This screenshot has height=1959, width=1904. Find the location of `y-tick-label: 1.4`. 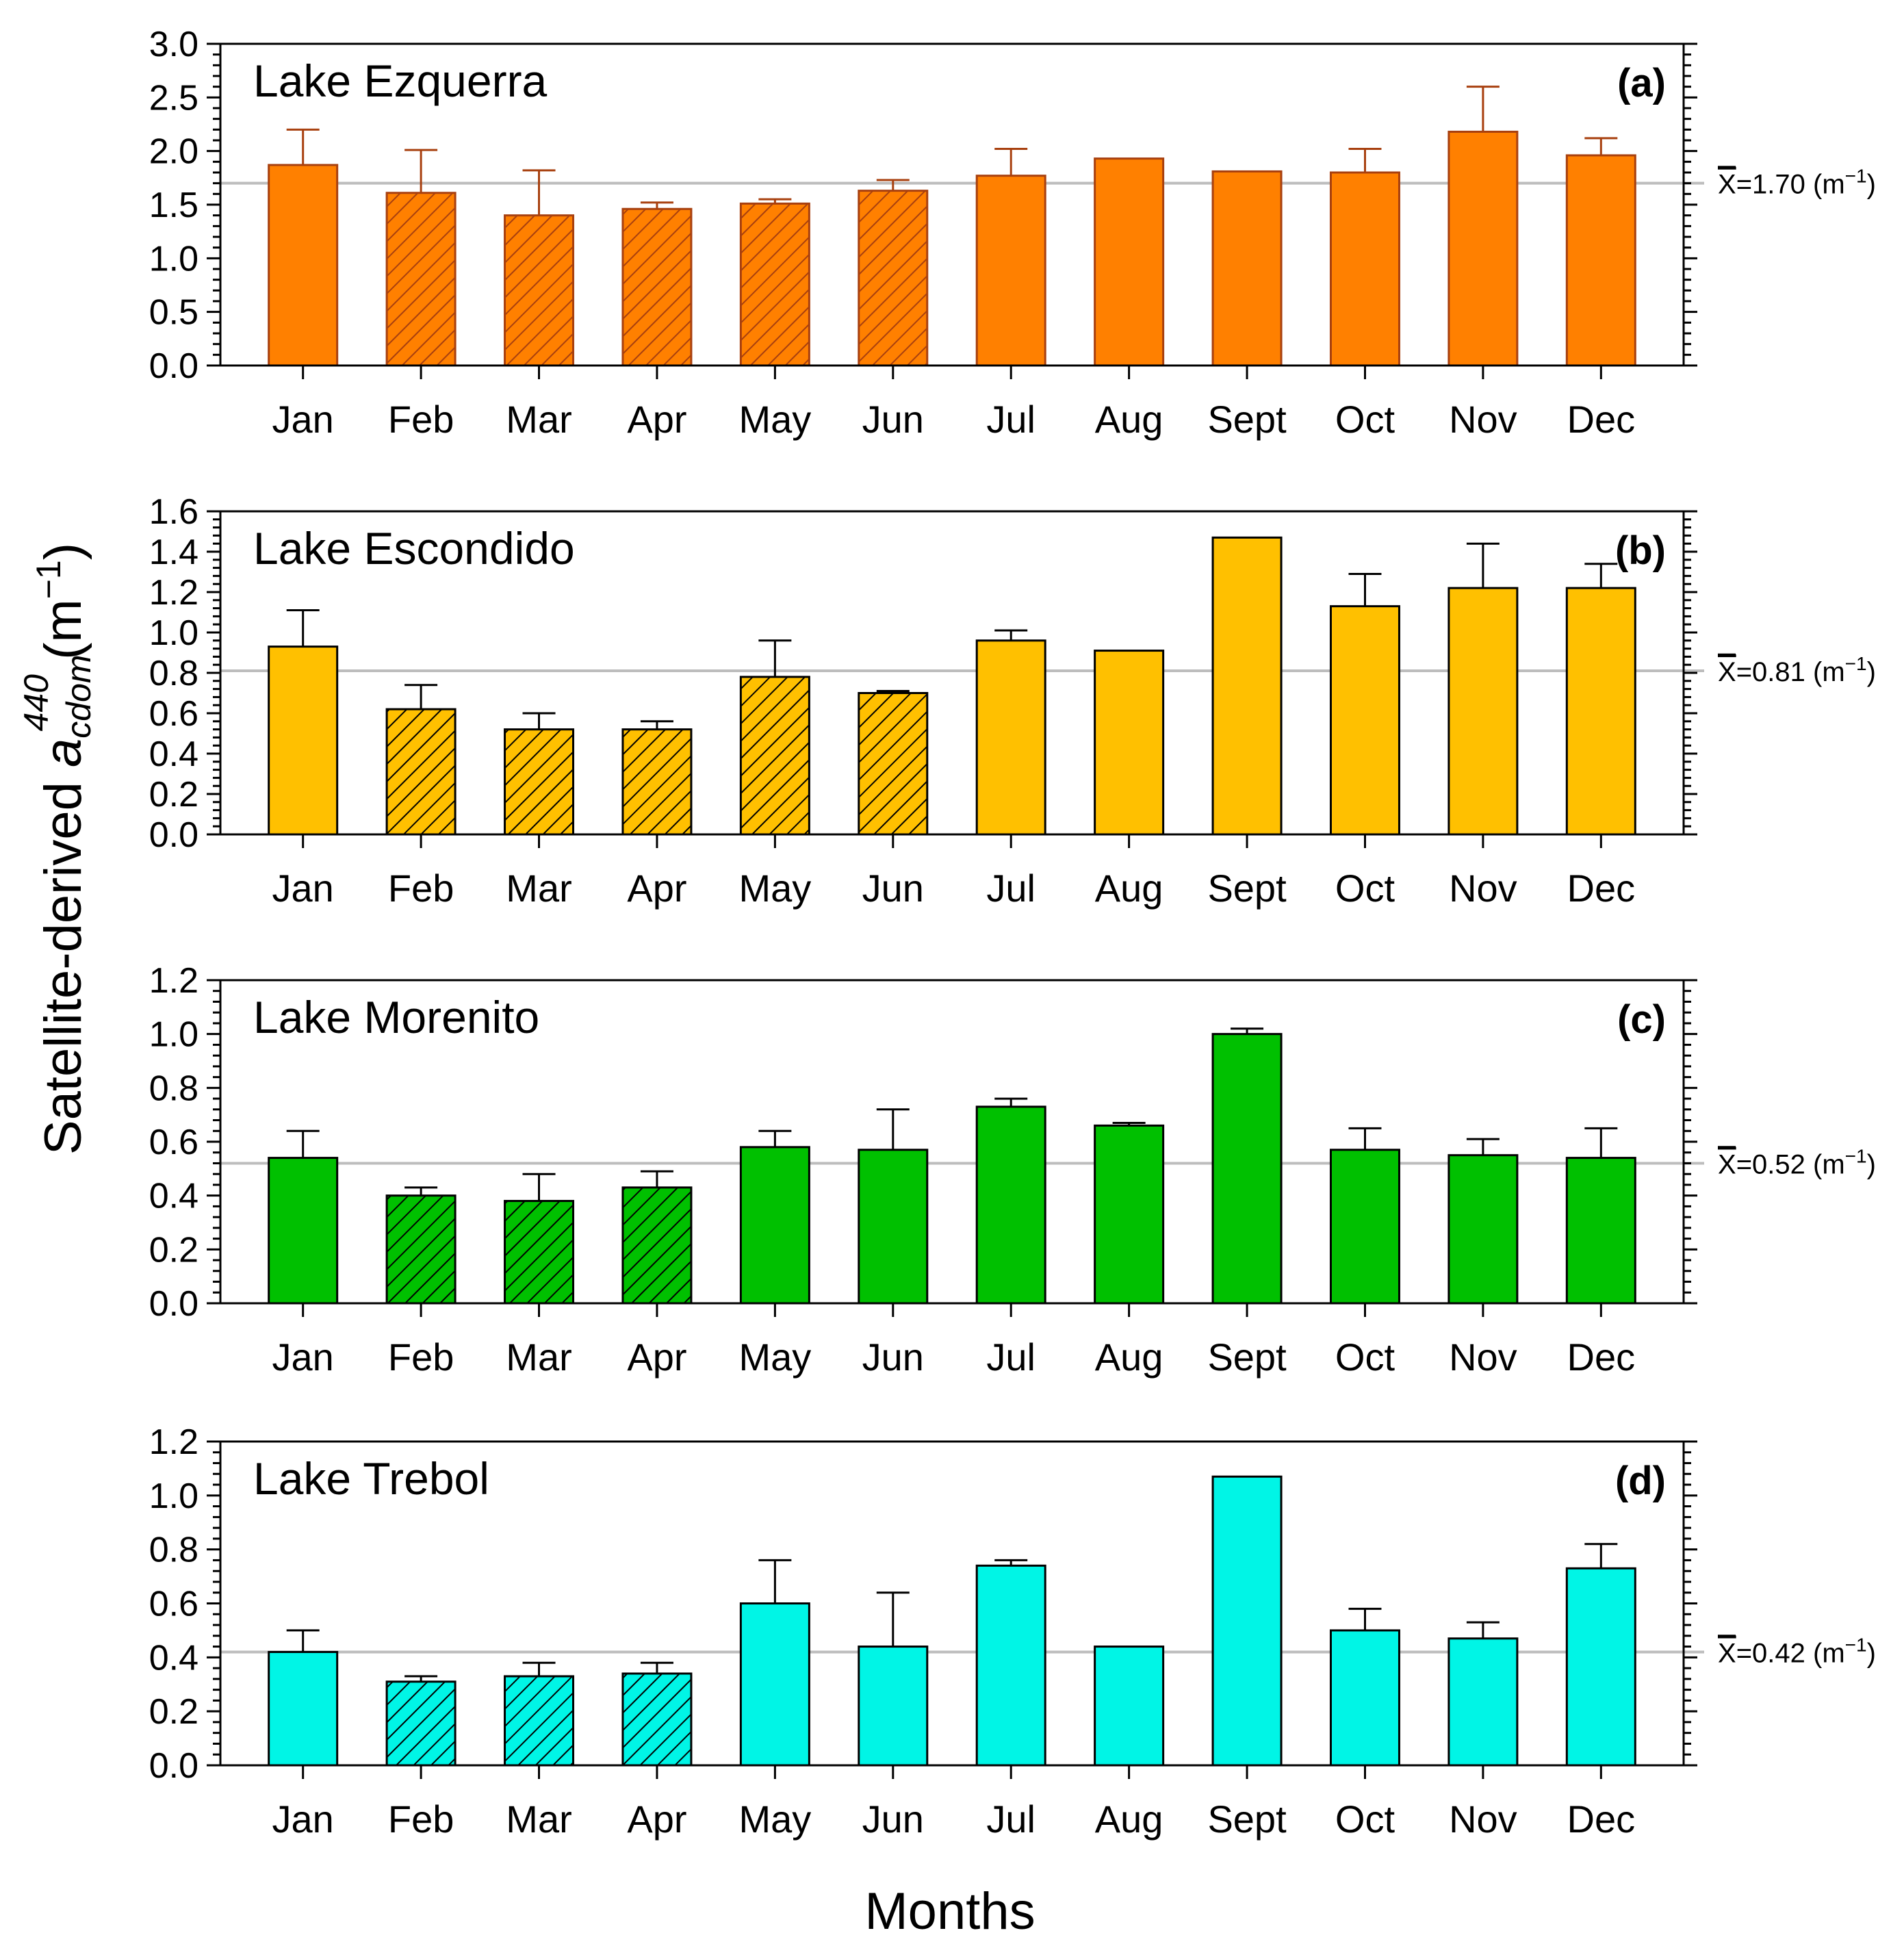

y-tick-label: 1.4 is located at coordinates (173, 552).